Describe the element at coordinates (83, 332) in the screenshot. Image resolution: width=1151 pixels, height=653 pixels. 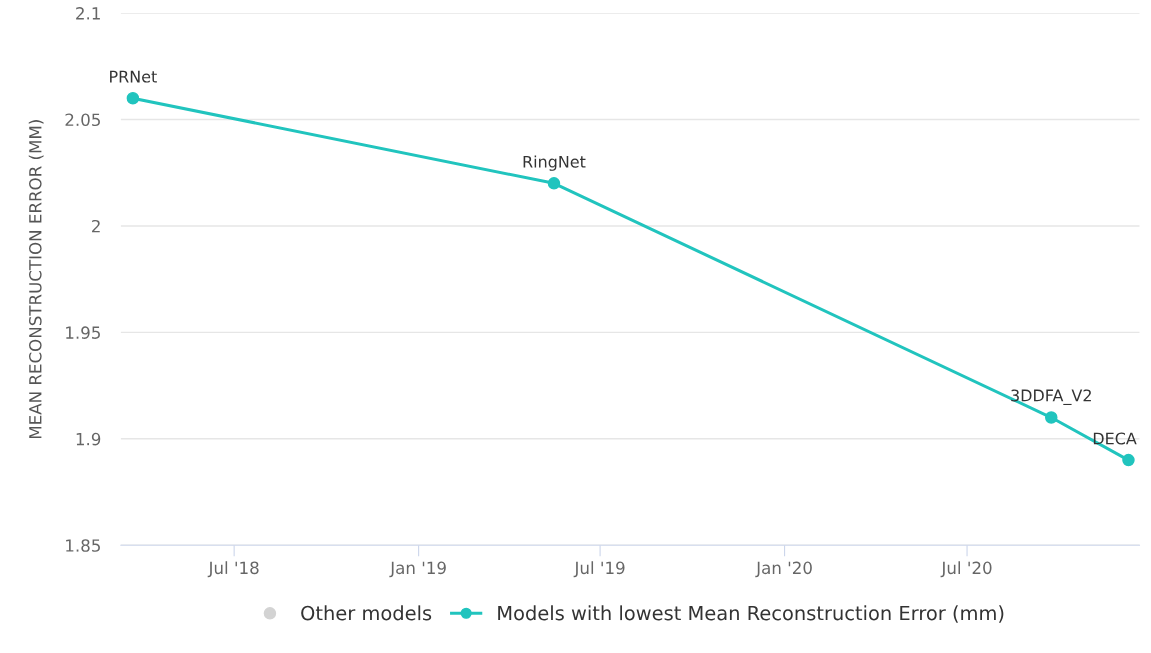
I see `y-tick-label: 1.95` at that location.